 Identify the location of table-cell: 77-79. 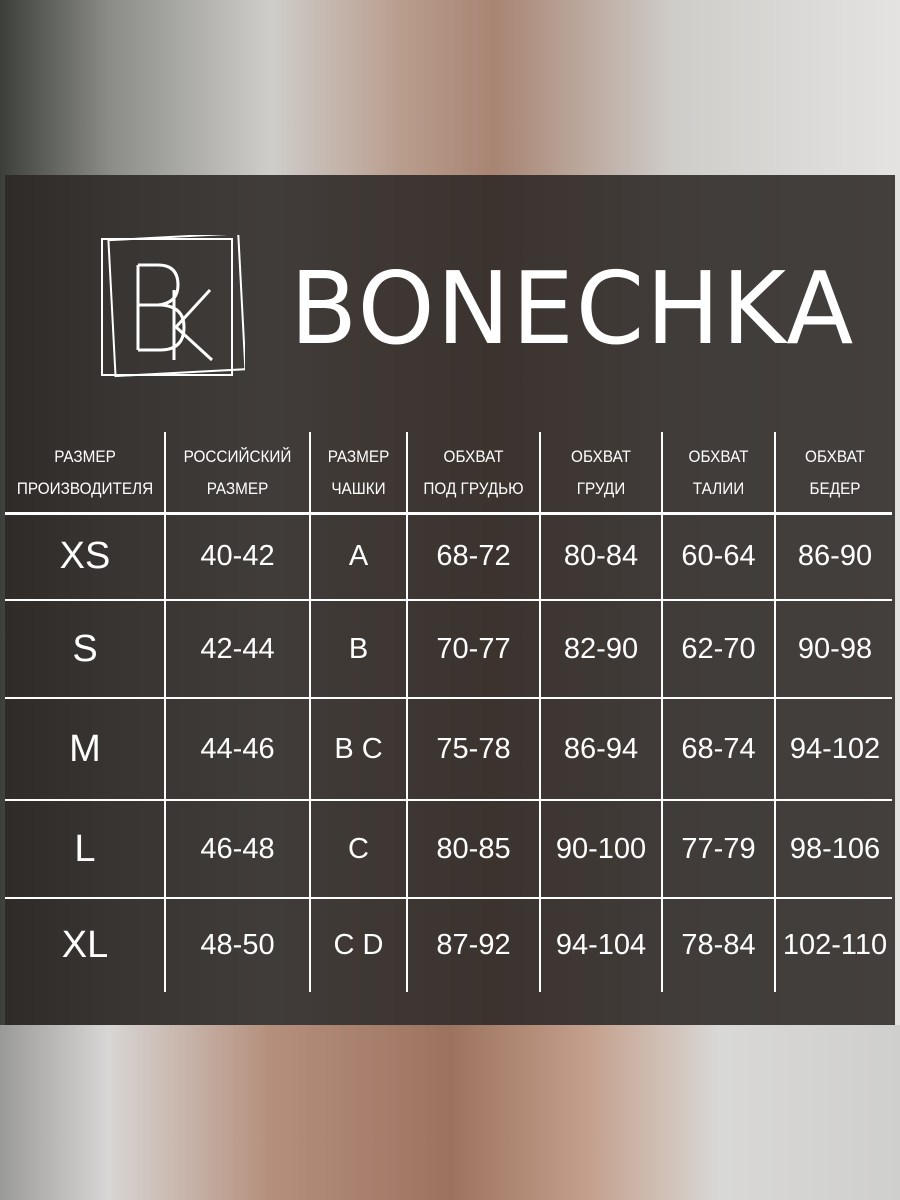
(718, 848).